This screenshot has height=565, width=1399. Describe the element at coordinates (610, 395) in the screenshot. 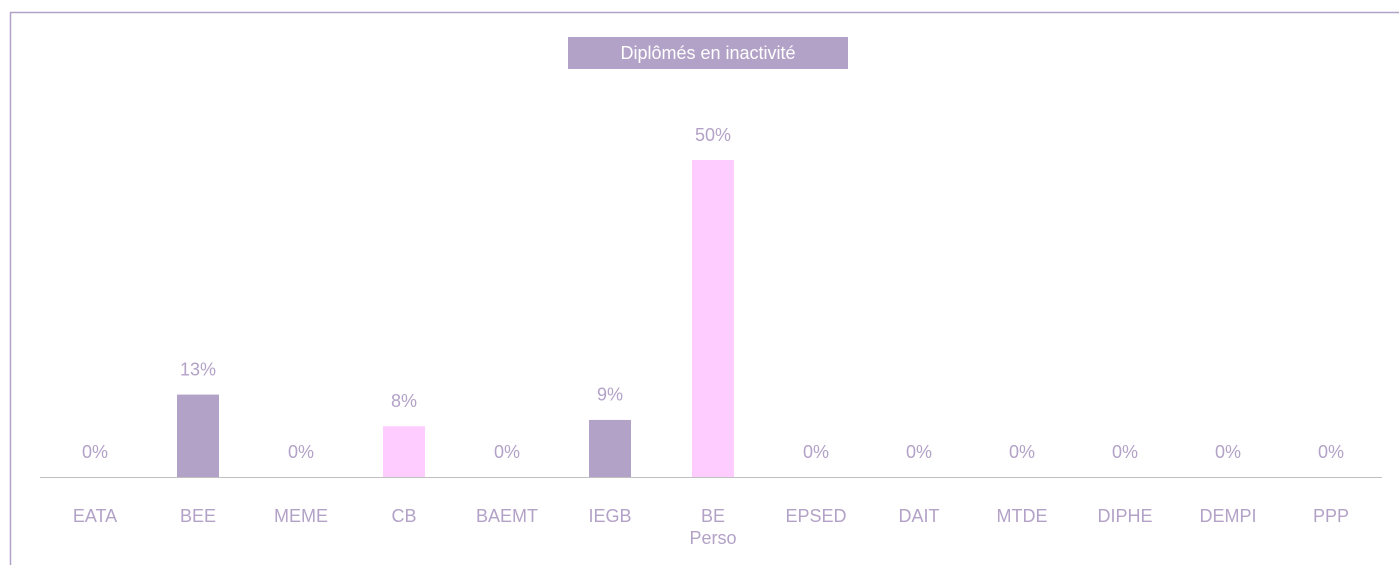

I see `value-label: 9%` at that location.